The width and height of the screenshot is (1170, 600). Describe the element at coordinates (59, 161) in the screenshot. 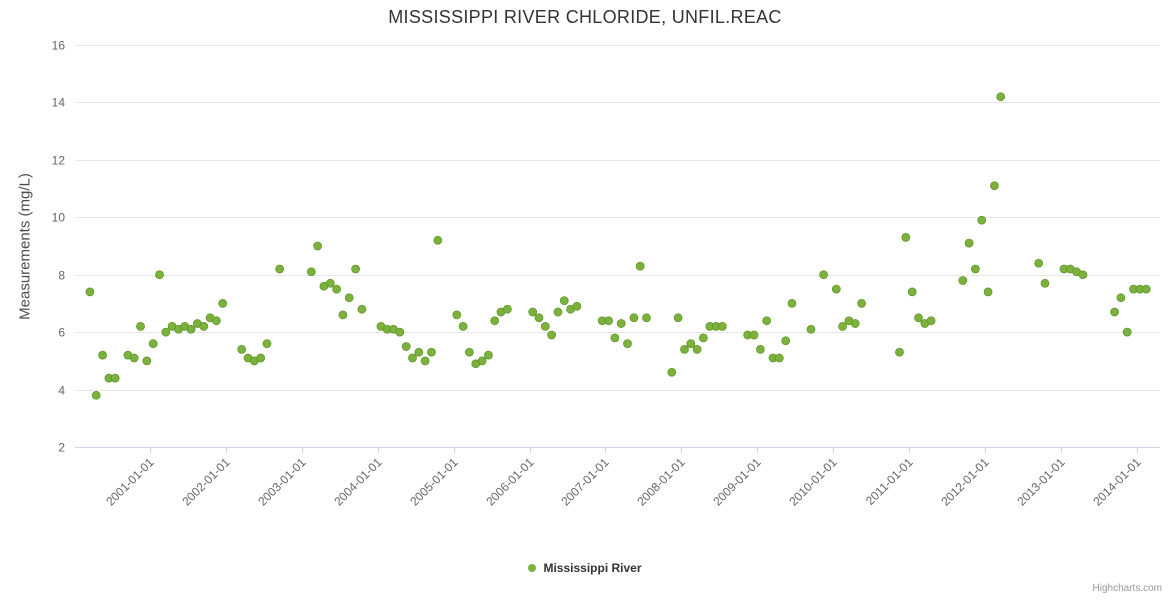

I see `y-axis-tick-label: 12` at that location.